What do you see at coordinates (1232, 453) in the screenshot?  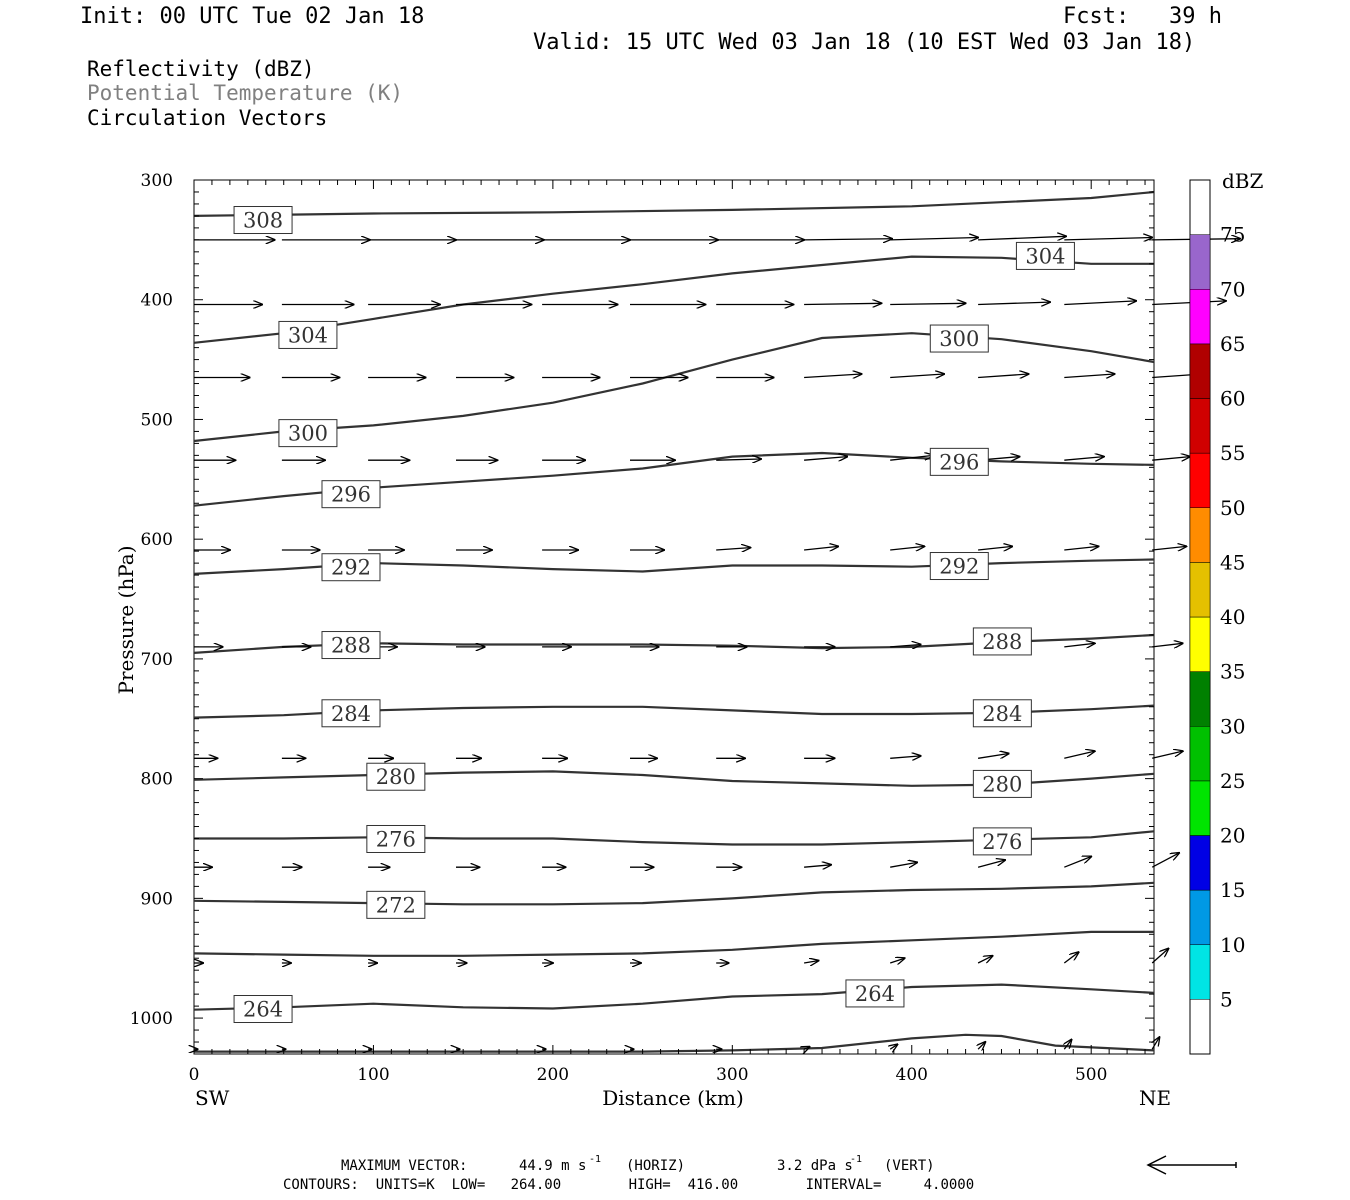 I see `colorbar-tick-label: 55` at bounding box center [1232, 453].